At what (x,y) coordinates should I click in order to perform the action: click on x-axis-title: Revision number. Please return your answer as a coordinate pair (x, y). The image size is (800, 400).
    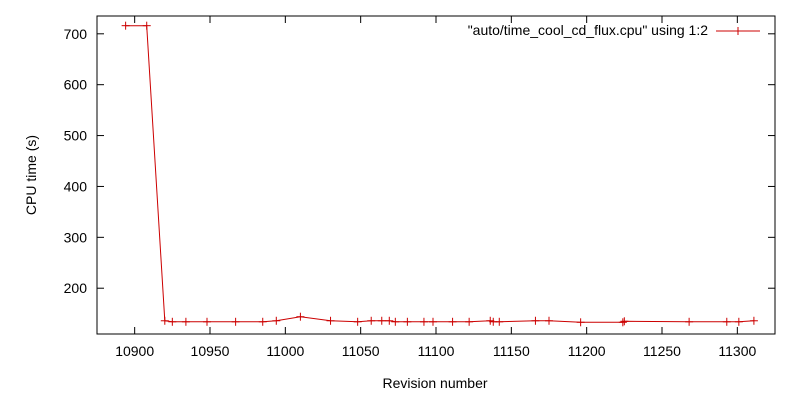
    Looking at the image, I should click on (434, 383).